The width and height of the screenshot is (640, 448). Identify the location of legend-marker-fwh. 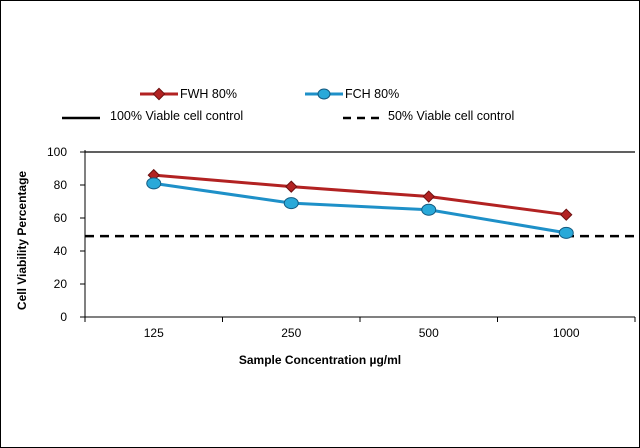
(159, 94).